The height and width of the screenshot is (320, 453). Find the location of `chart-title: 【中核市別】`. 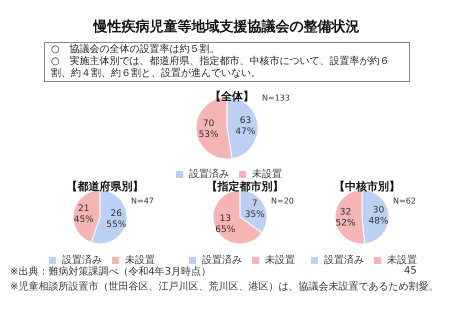

chart-title: 【中核市別】 is located at coordinates (367, 186).